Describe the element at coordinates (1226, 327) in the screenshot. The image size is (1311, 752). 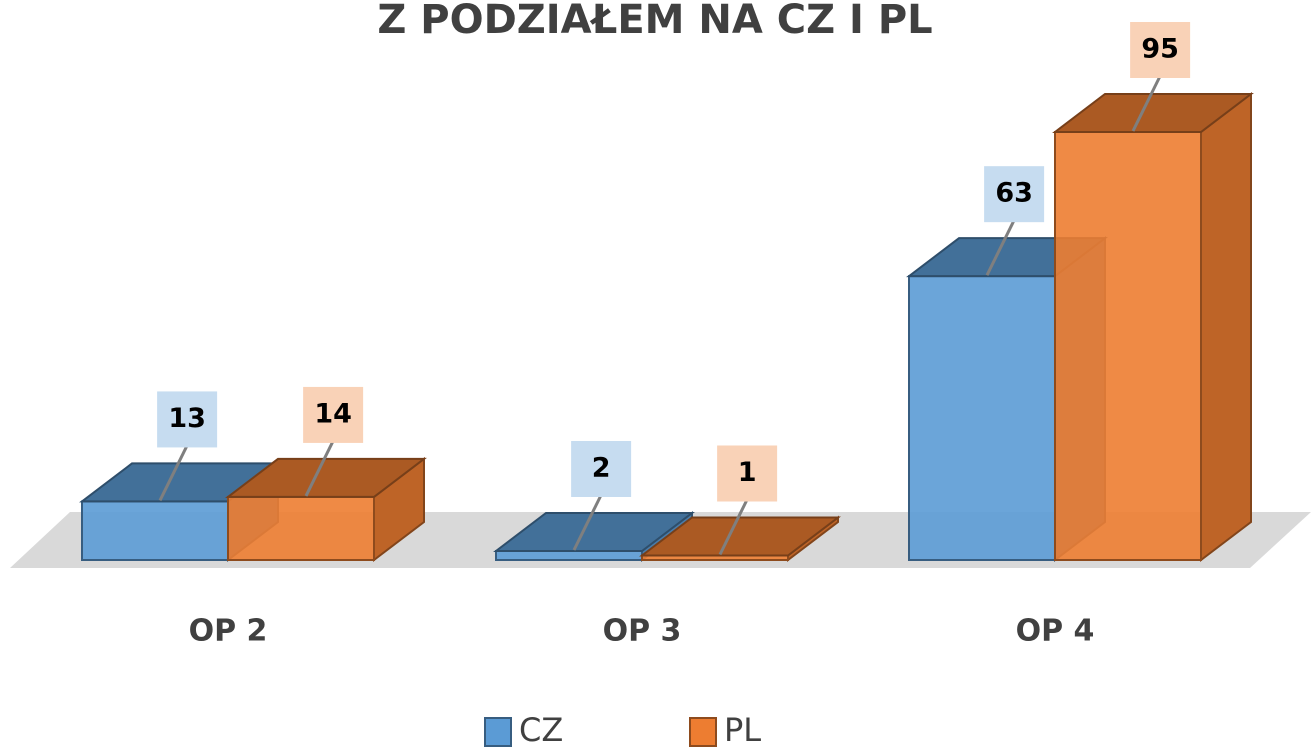
I see `bar-side` at that location.